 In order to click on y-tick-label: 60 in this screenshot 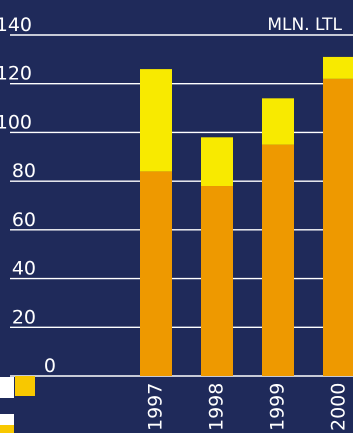, I will do `click(24, 220)`.